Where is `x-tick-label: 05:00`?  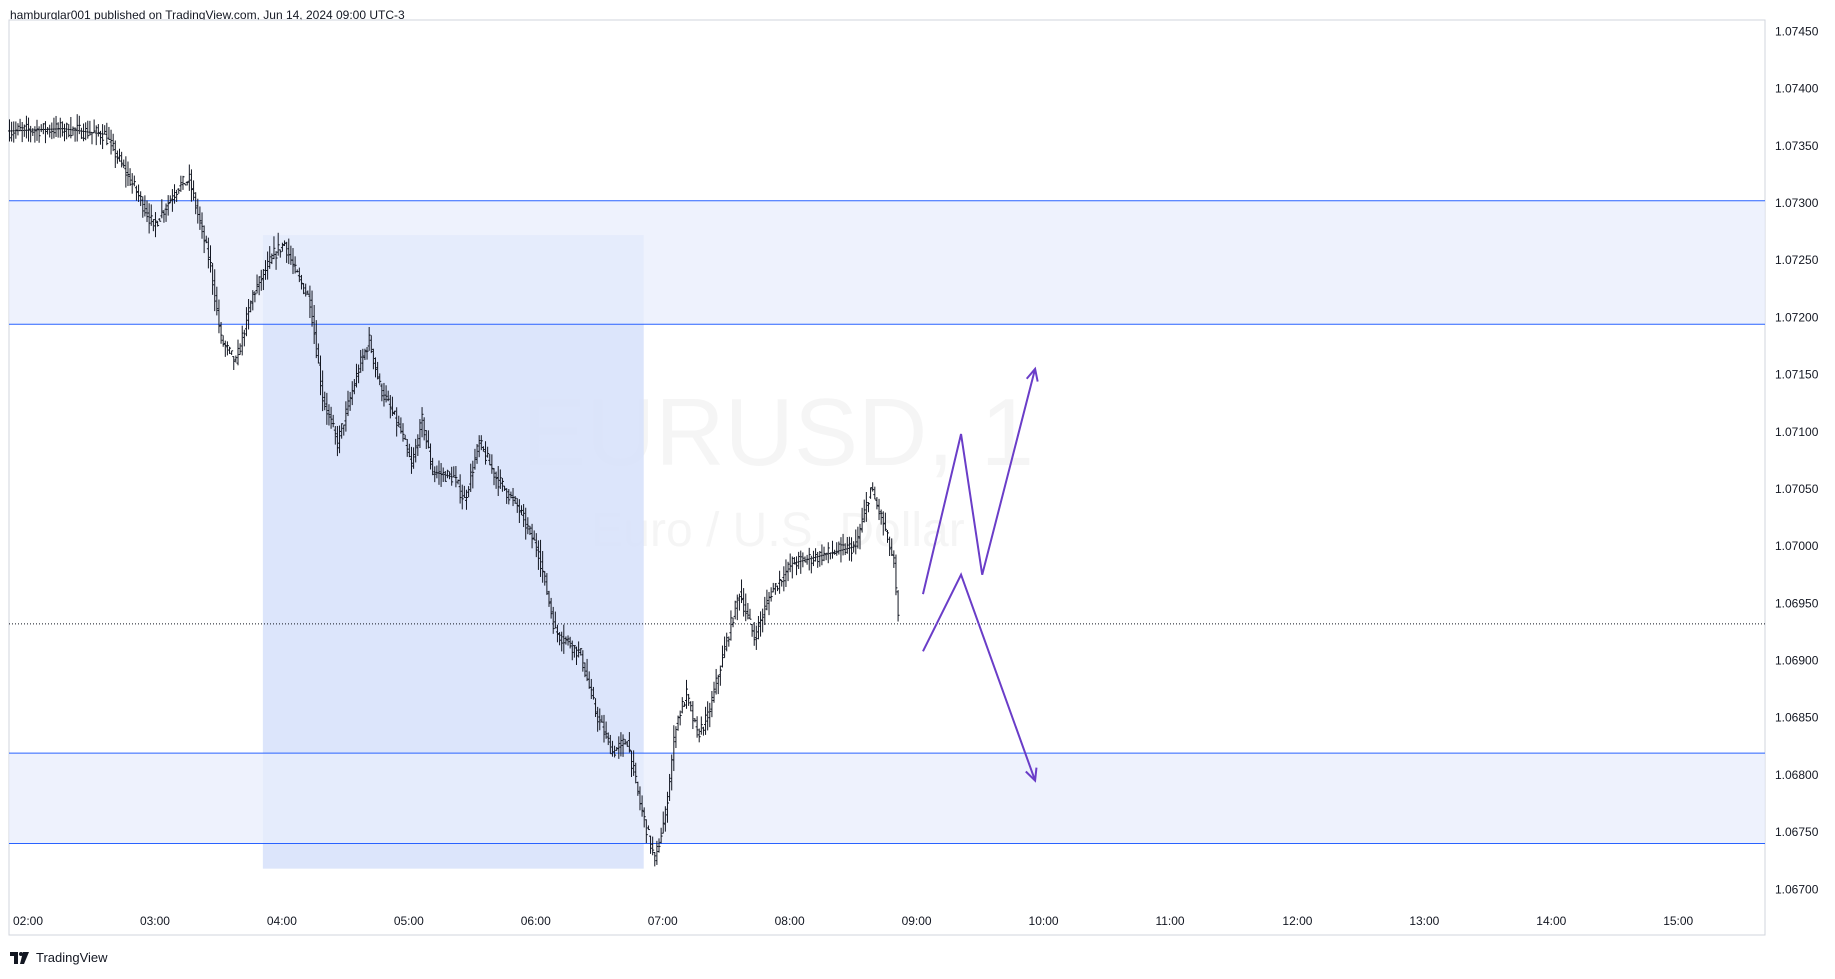 x-tick-label: 05:00 is located at coordinates (409, 921).